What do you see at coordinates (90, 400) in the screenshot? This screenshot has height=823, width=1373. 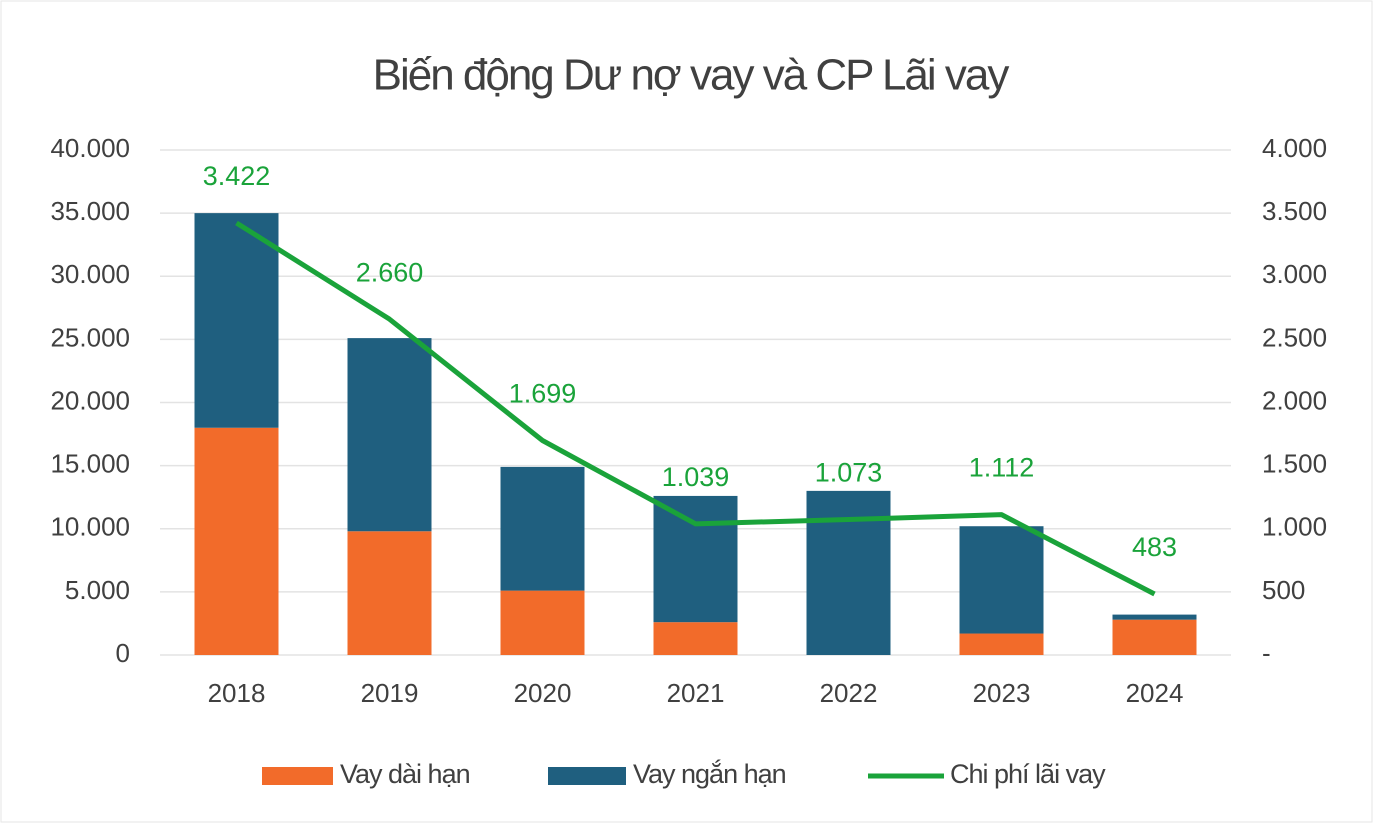 I see `y-tick-label: 20.000` at bounding box center [90, 400].